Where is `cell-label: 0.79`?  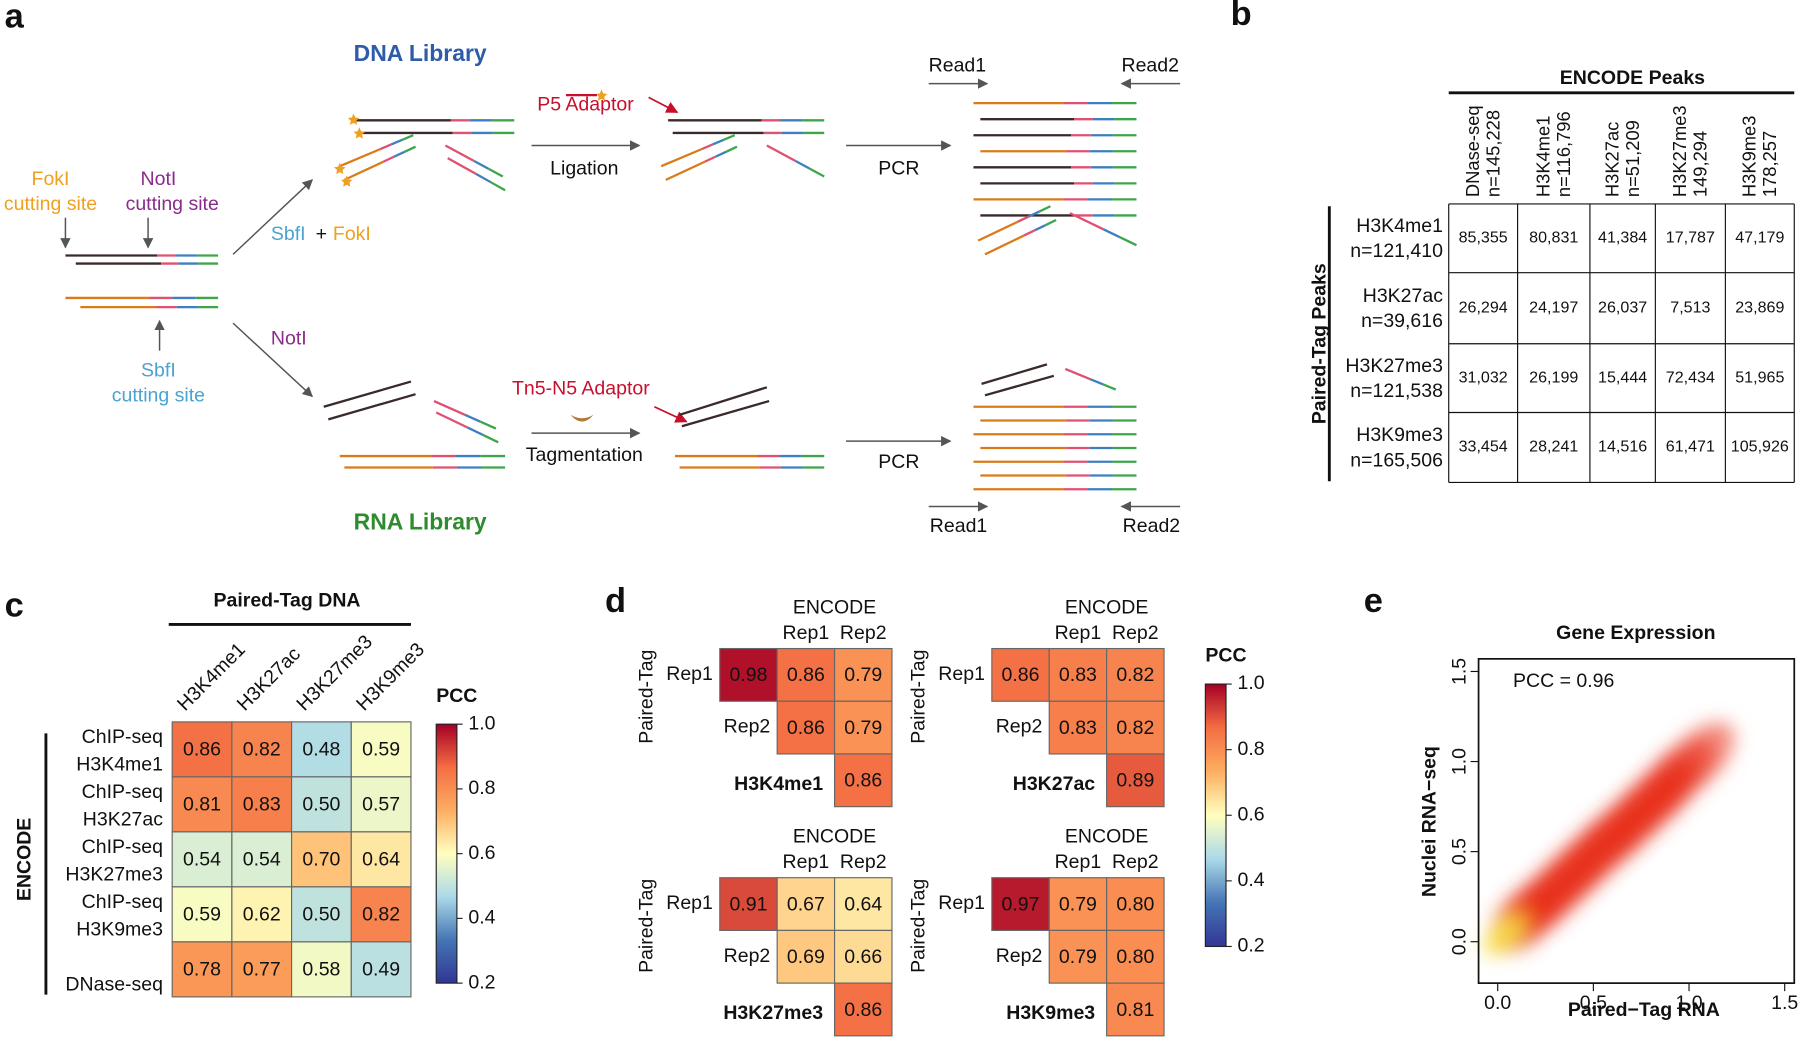
cell-label: 0.79 is located at coordinates (1078, 957).